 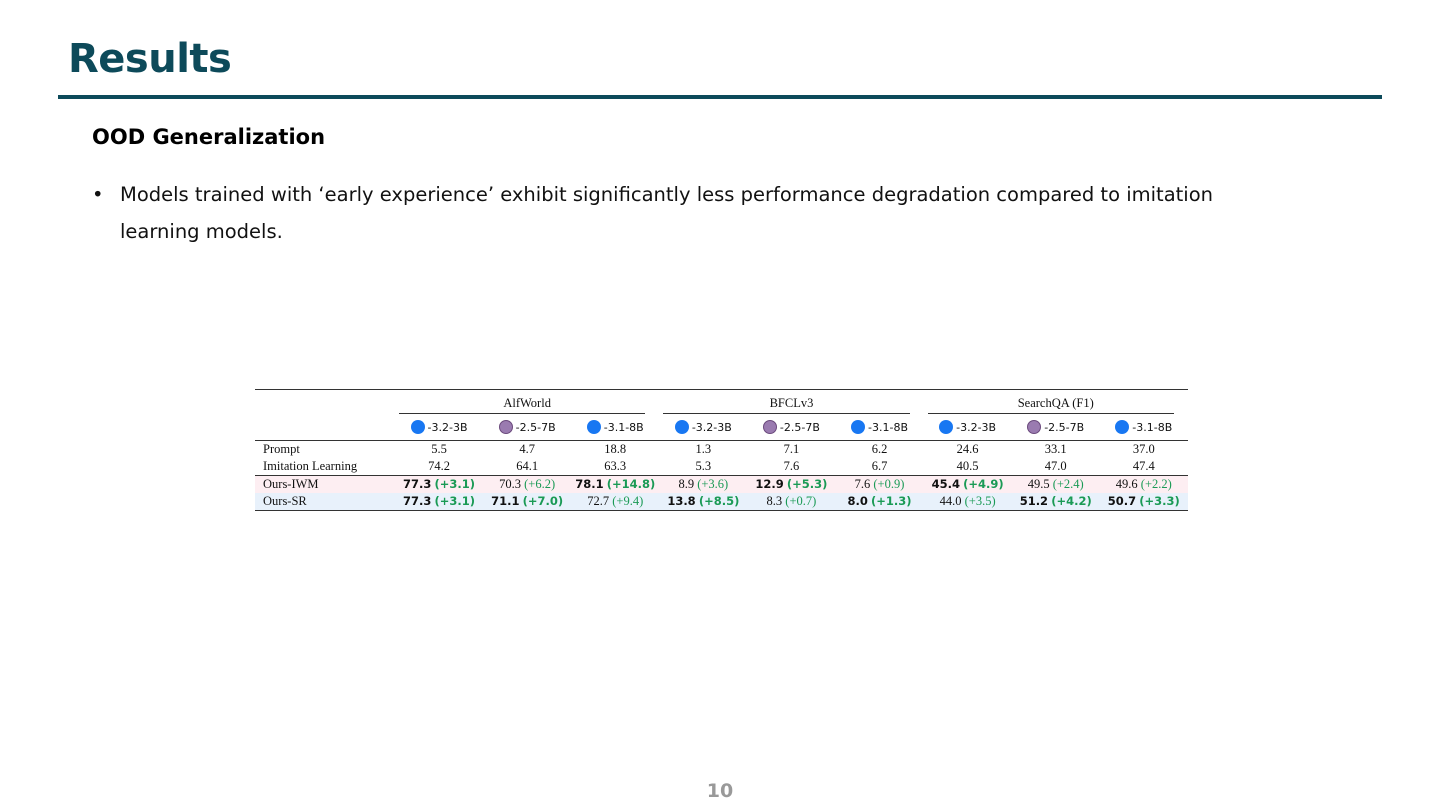 I want to click on table-cell: 8.9 (+3.6), so click(x=703, y=484).